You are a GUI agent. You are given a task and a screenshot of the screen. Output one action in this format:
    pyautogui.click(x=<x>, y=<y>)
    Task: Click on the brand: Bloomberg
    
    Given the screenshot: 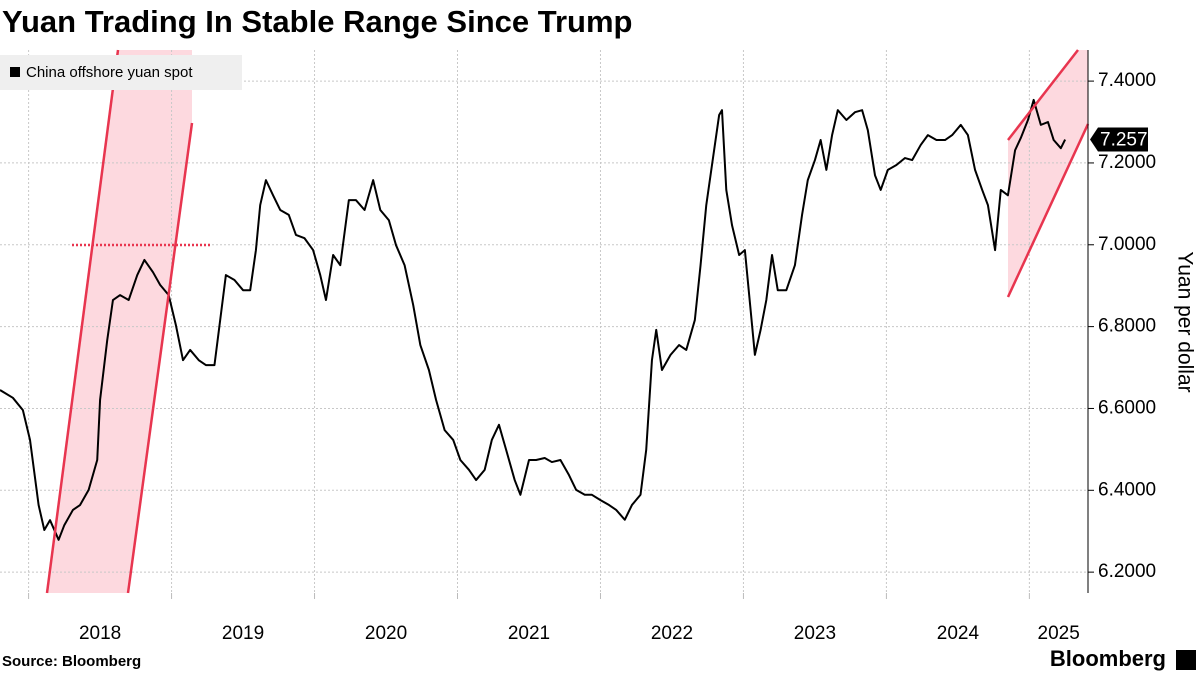 What is the action you would take?
    pyautogui.click(x=1108, y=658)
    